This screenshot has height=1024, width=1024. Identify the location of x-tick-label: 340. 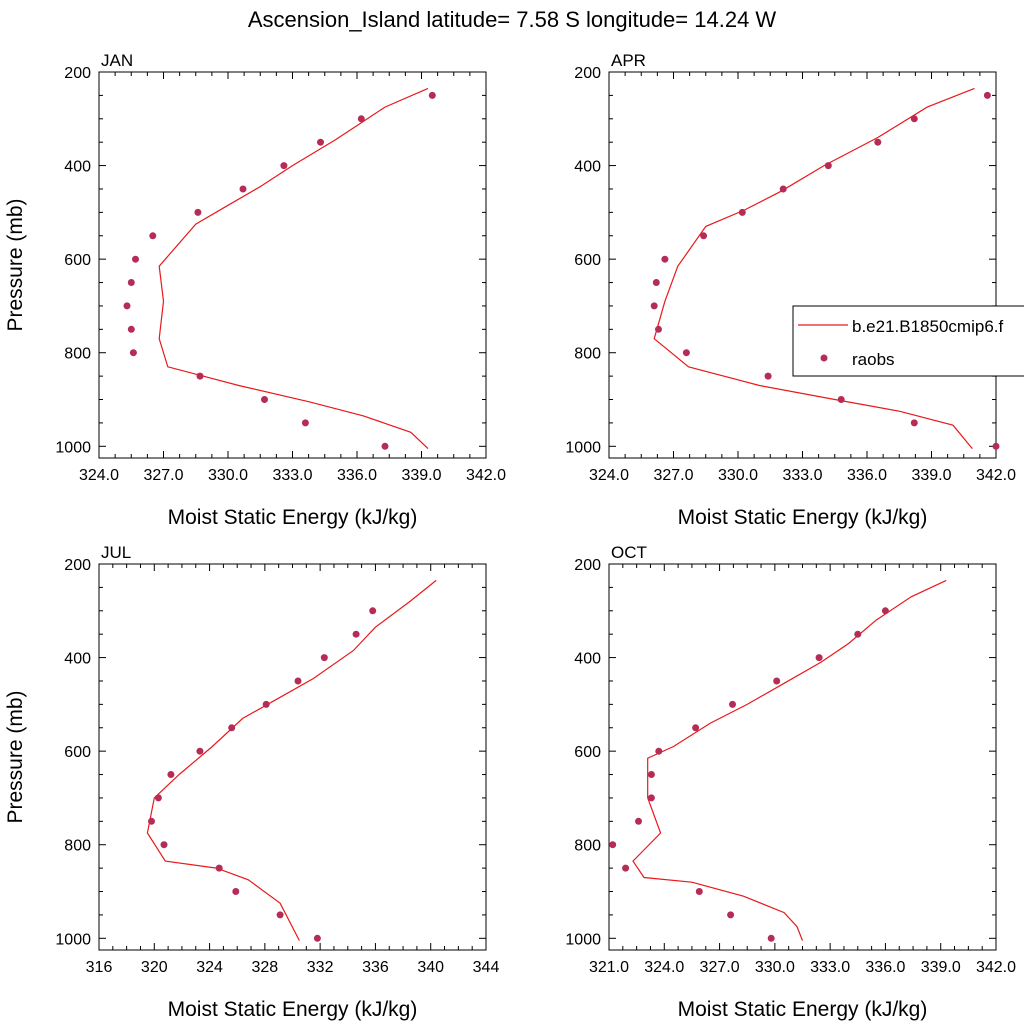
(430, 967).